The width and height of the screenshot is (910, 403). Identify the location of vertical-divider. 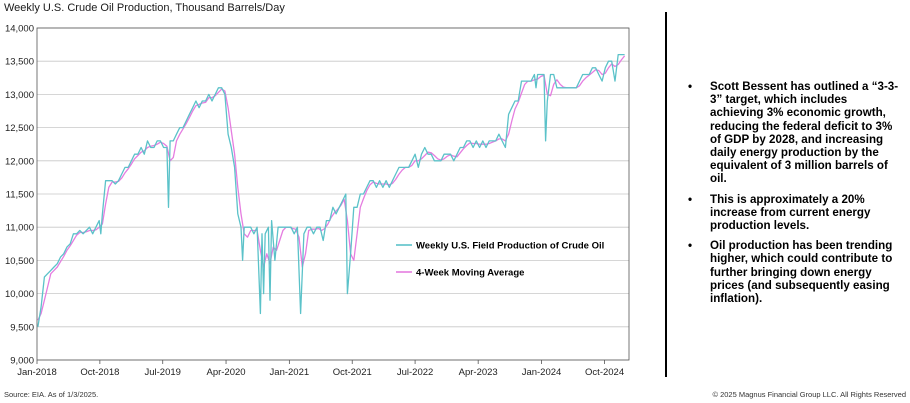
(666, 194).